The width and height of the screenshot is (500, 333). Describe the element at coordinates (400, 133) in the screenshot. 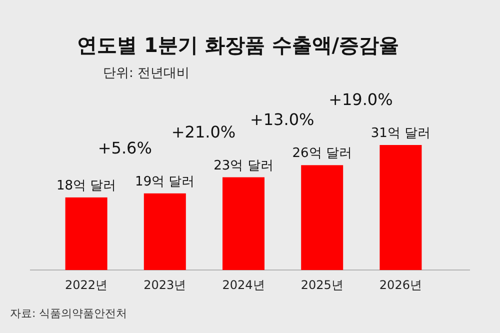

I see `data-label: 31억 달러` at that location.